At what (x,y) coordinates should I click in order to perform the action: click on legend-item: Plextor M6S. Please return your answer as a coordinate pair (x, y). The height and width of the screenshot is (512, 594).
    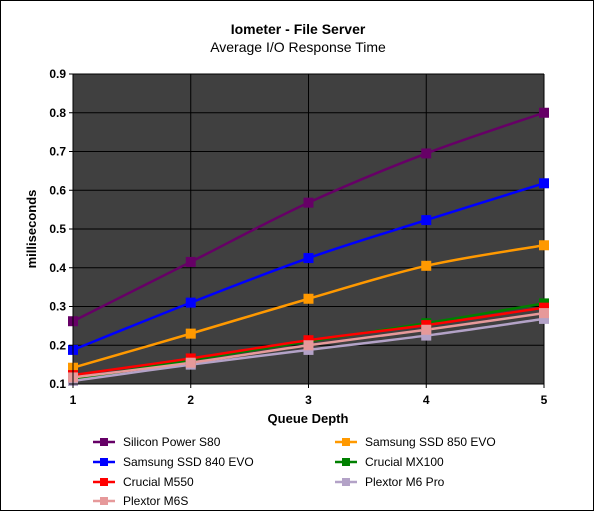
    Looking at the image, I should click on (140, 501).